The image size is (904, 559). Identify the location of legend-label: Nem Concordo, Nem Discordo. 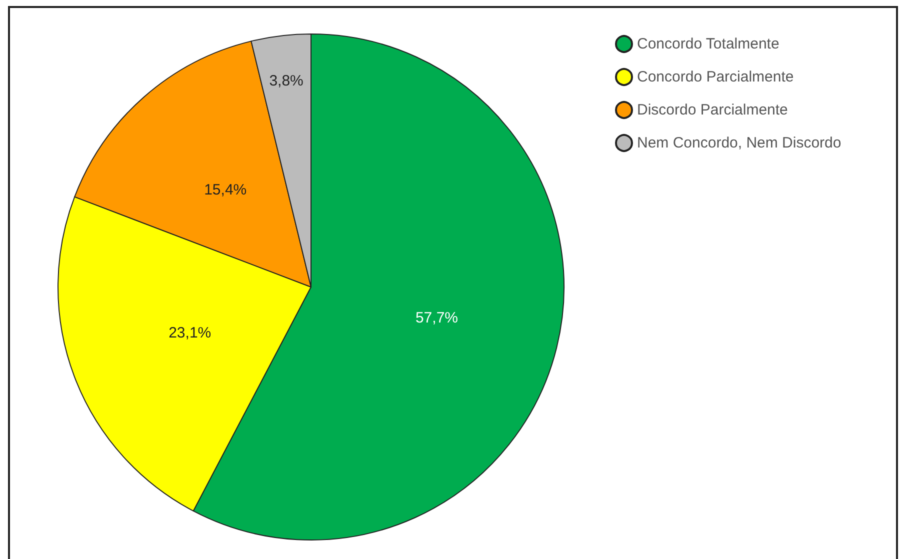
(739, 143).